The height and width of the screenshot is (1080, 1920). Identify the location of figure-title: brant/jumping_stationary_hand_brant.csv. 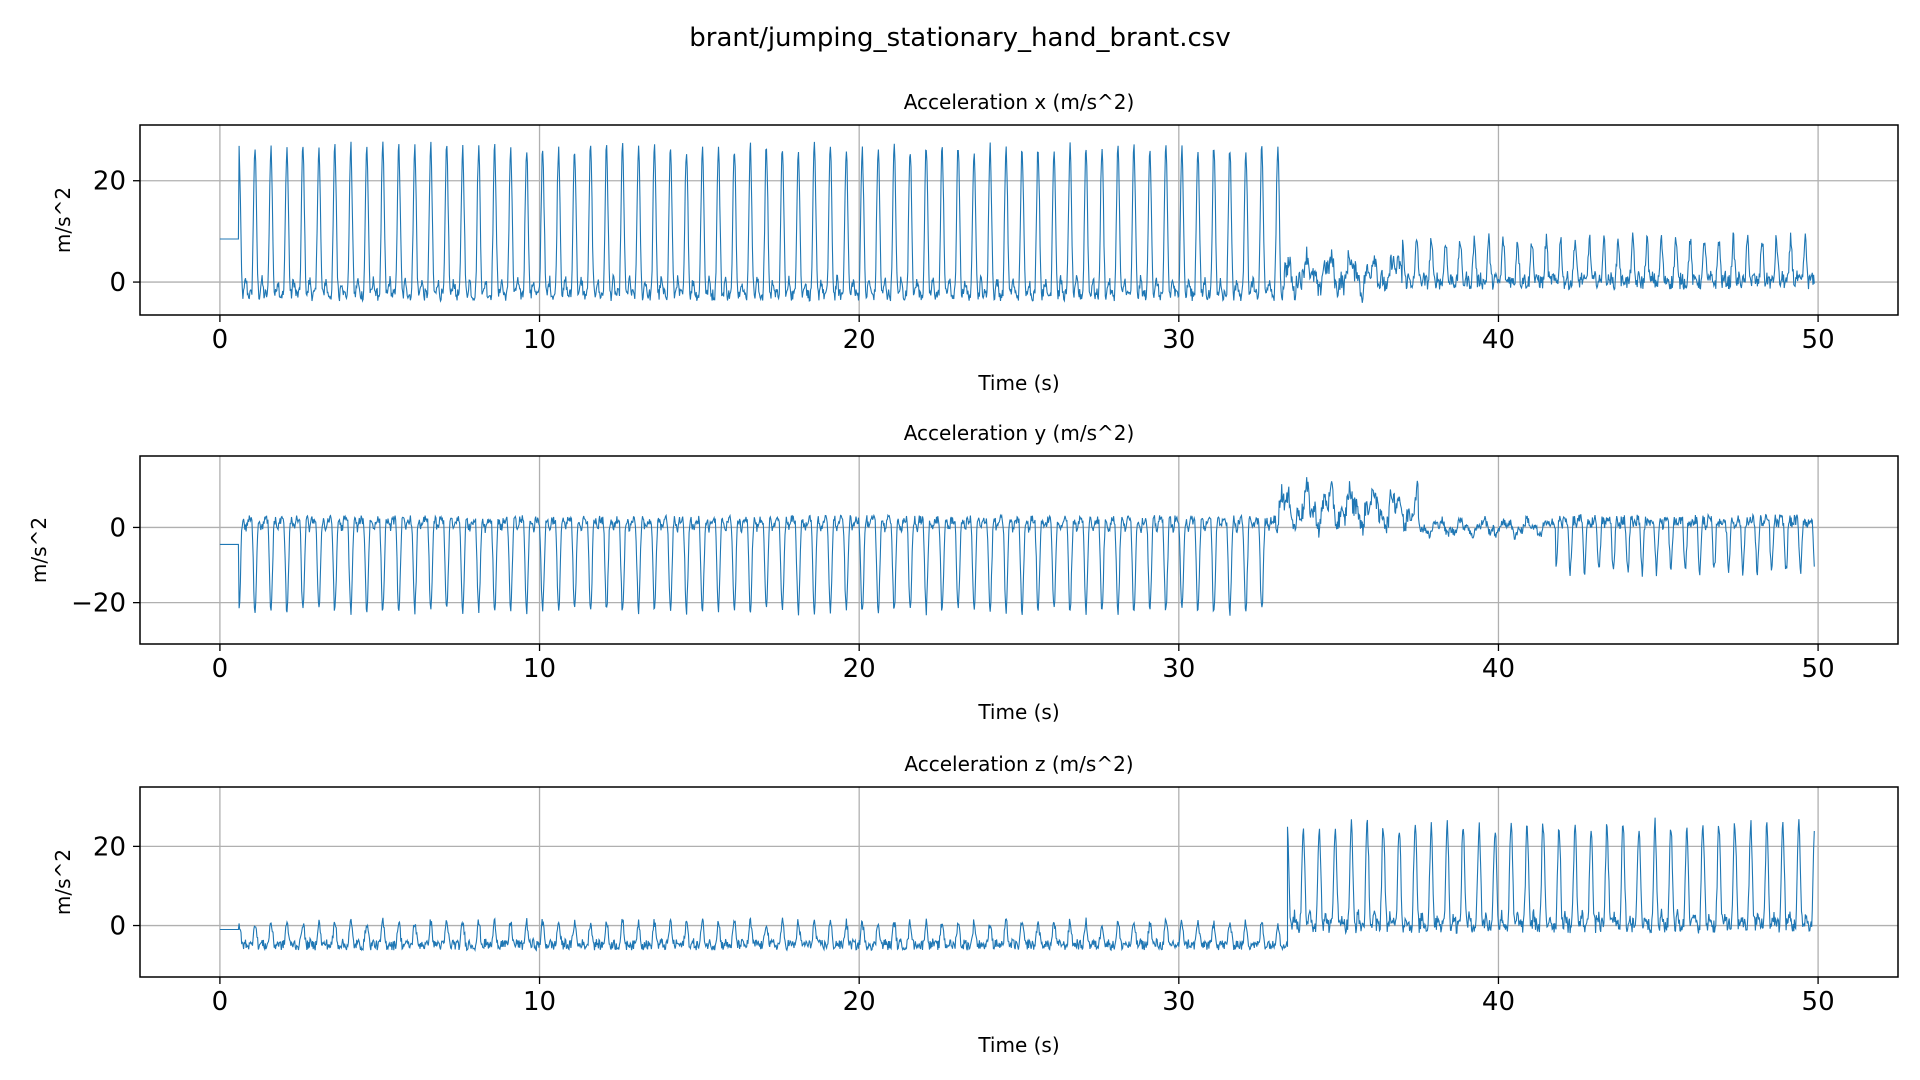
(959, 38).